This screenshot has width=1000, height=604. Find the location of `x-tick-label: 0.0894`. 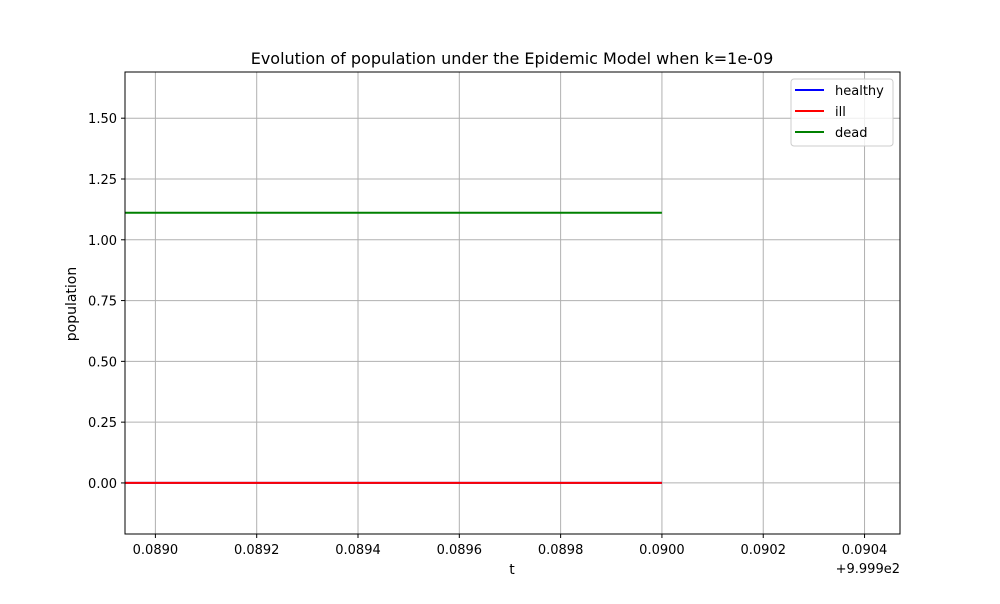

x-tick-label: 0.0894 is located at coordinates (358, 550).